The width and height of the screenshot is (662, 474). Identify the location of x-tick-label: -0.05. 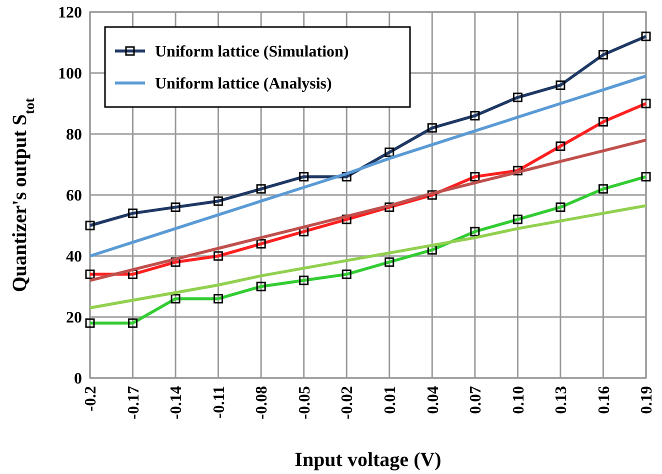
(305, 403).